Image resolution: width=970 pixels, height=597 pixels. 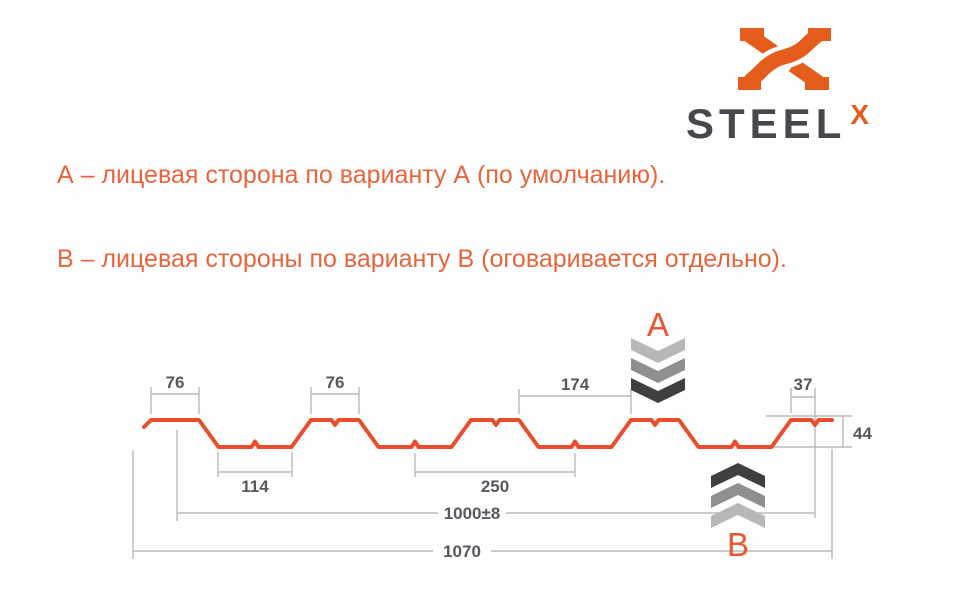 I want to click on face-a-marker: А, so click(x=658, y=354).